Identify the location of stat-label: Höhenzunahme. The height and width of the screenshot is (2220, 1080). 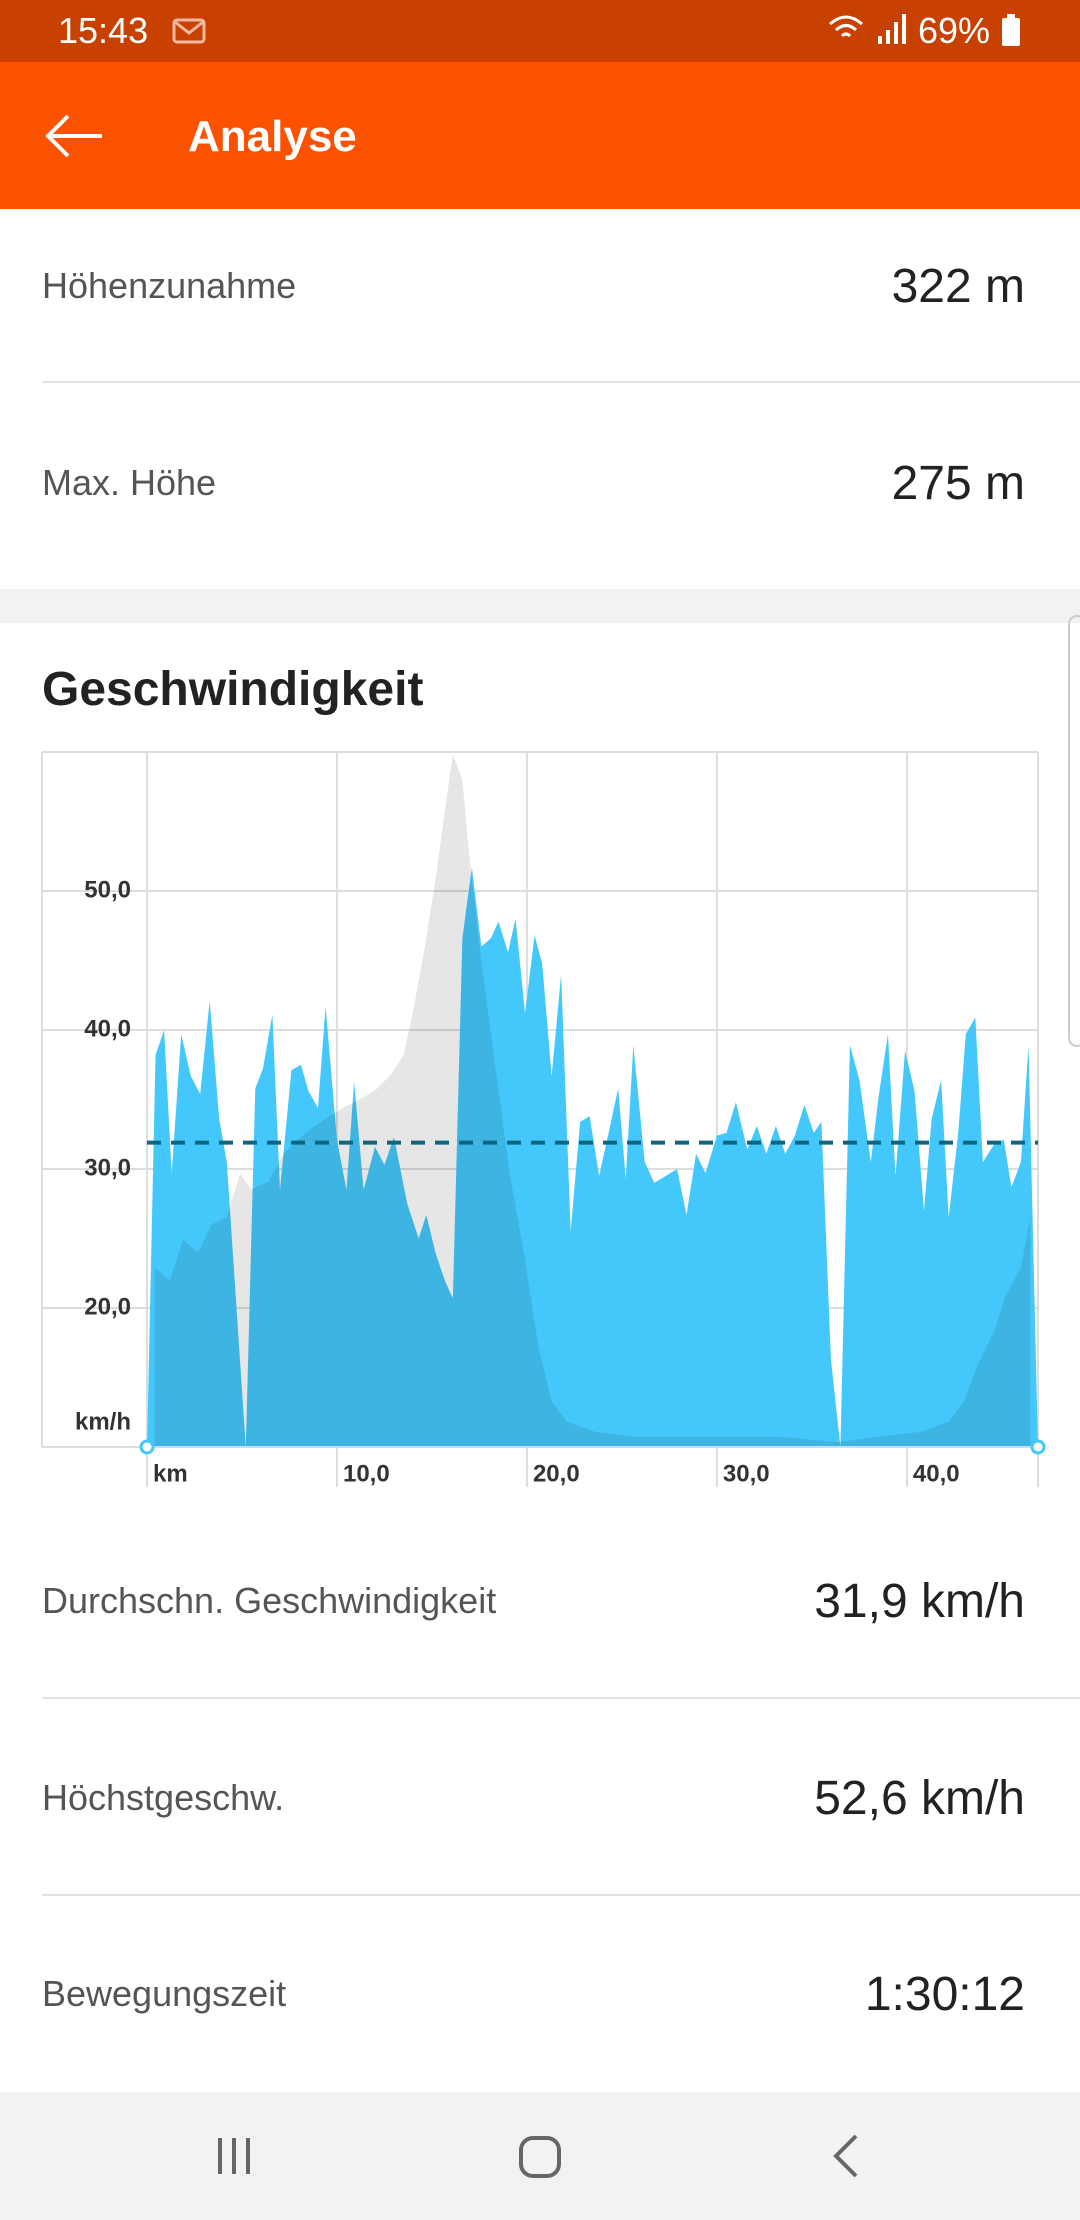
(169, 285).